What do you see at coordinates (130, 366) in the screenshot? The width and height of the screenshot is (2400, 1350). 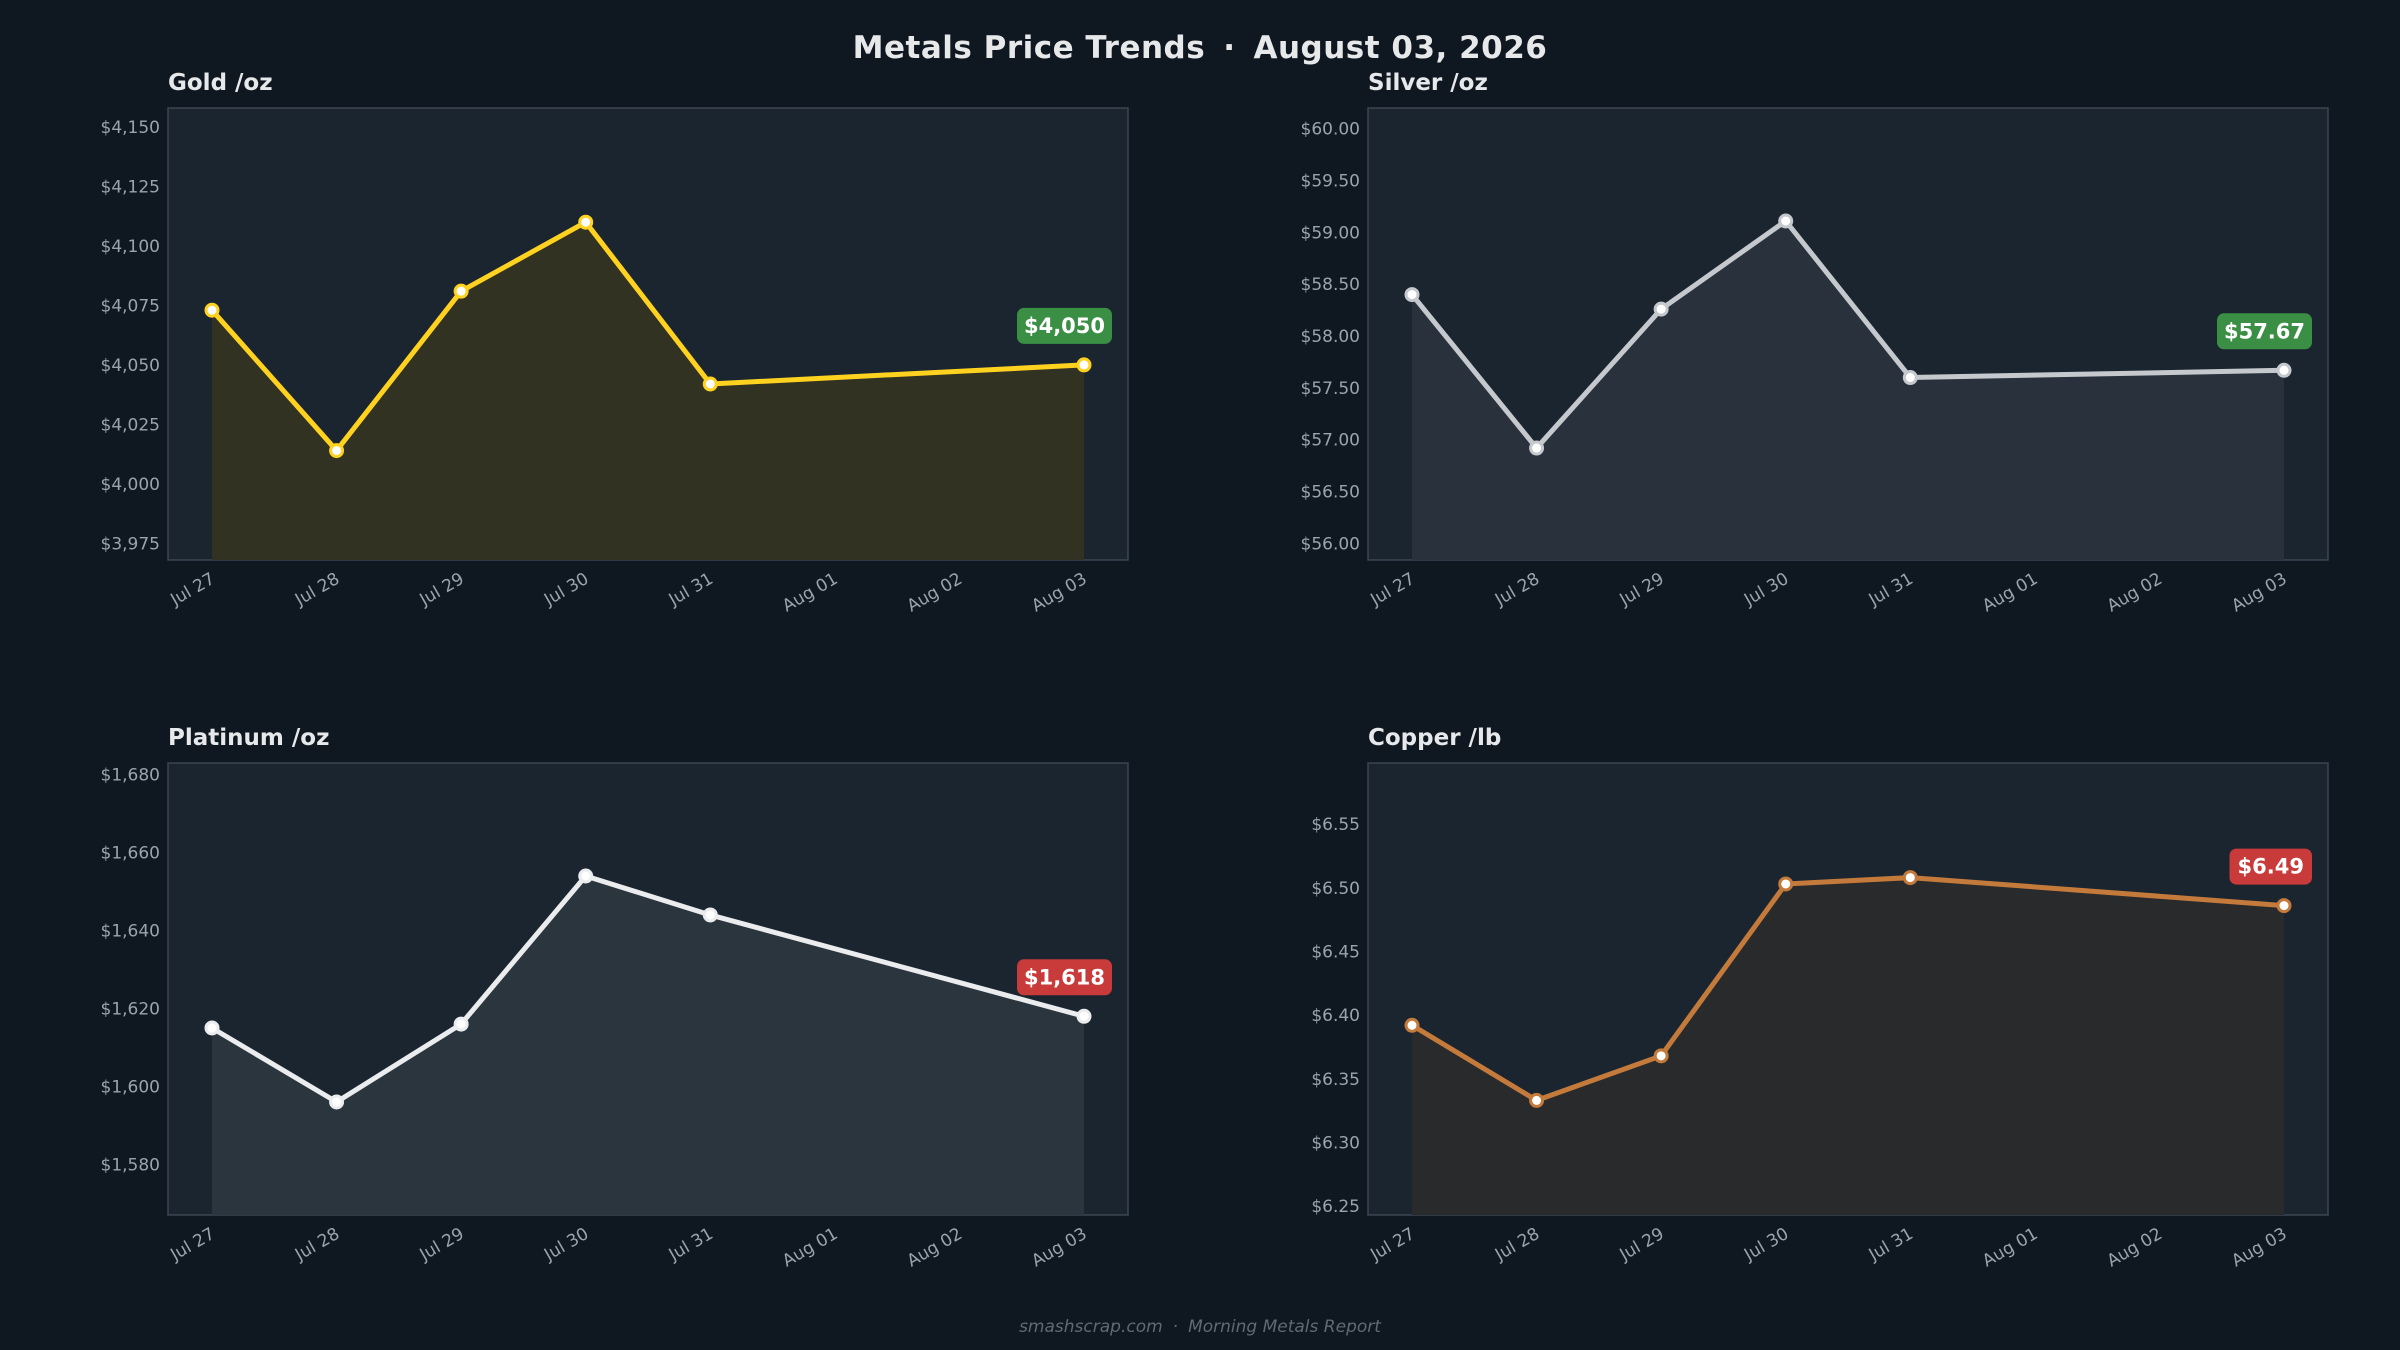 I see `y-tick-label: $4,050` at bounding box center [130, 366].